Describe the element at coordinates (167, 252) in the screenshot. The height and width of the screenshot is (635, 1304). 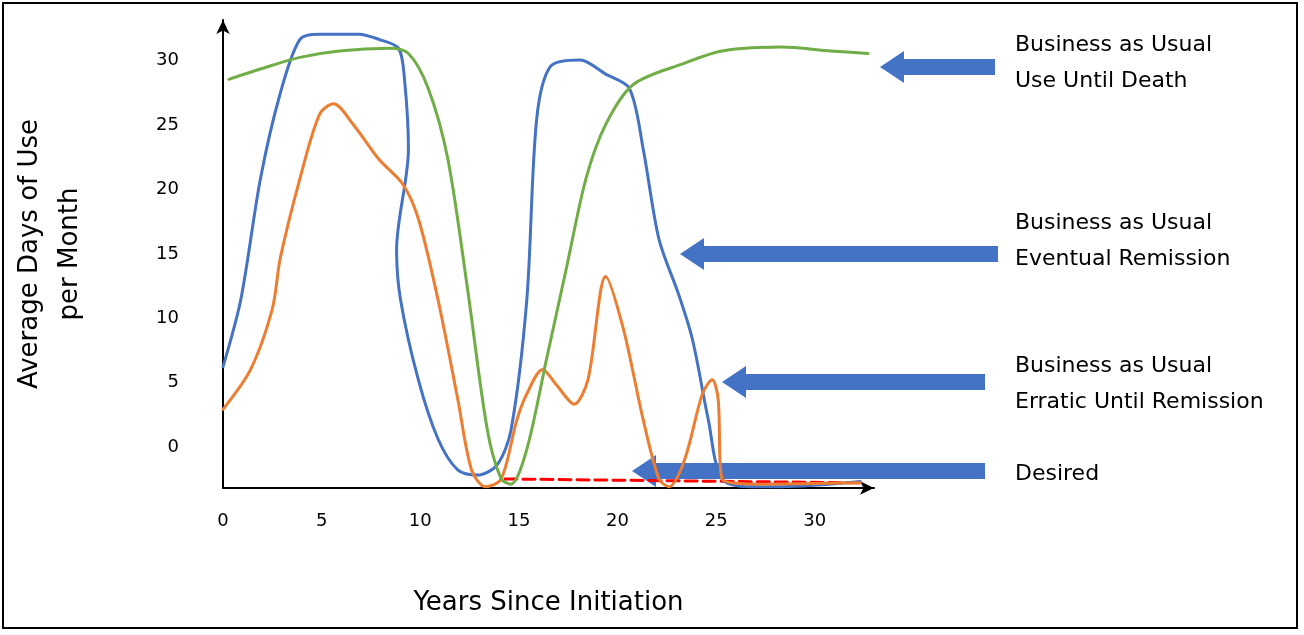
I see `y-tick-label: 15` at that location.